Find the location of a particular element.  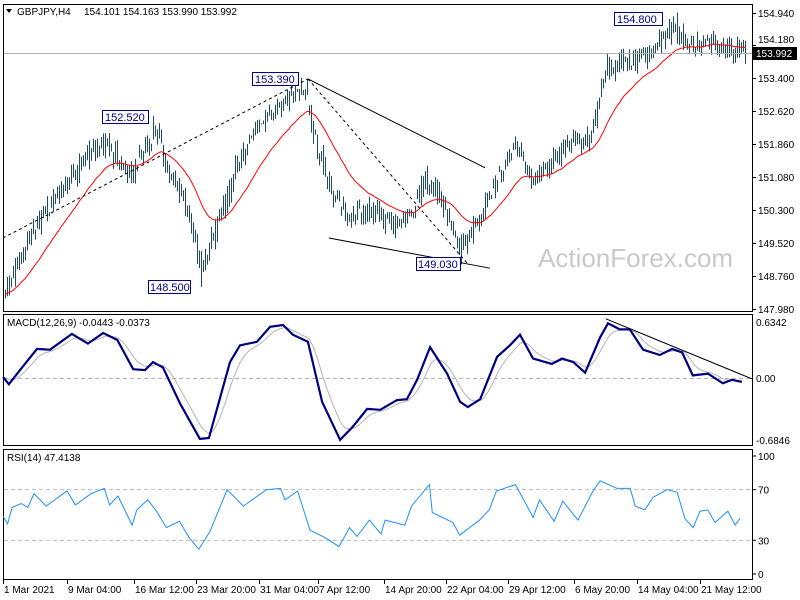

annotation-149030: 149.030 is located at coordinates (438, 264).